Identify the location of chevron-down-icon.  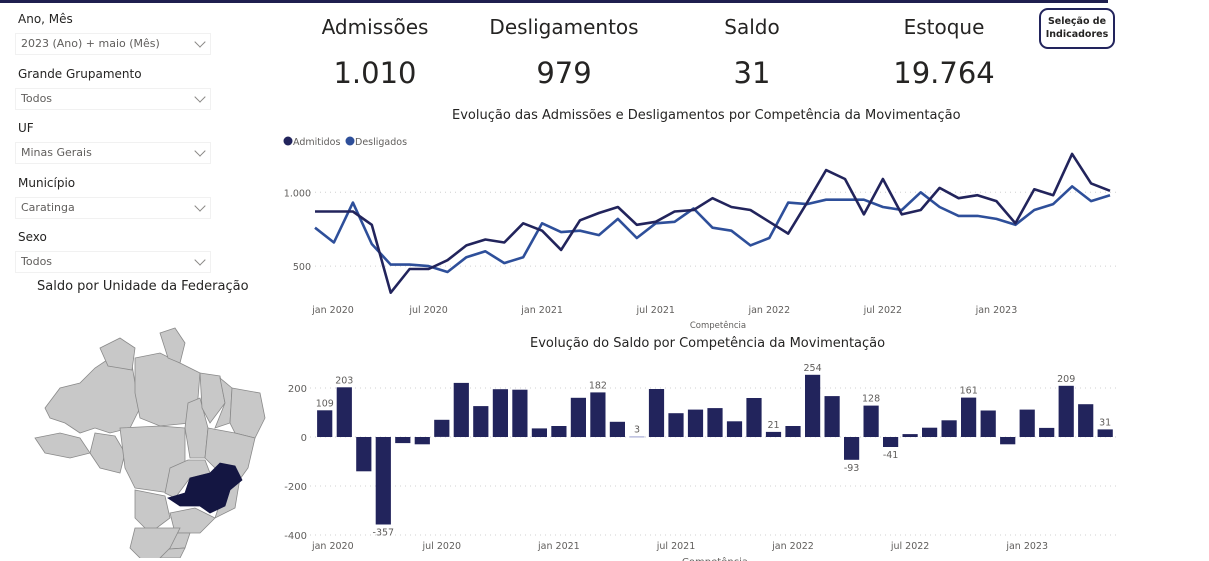
(200, 206).